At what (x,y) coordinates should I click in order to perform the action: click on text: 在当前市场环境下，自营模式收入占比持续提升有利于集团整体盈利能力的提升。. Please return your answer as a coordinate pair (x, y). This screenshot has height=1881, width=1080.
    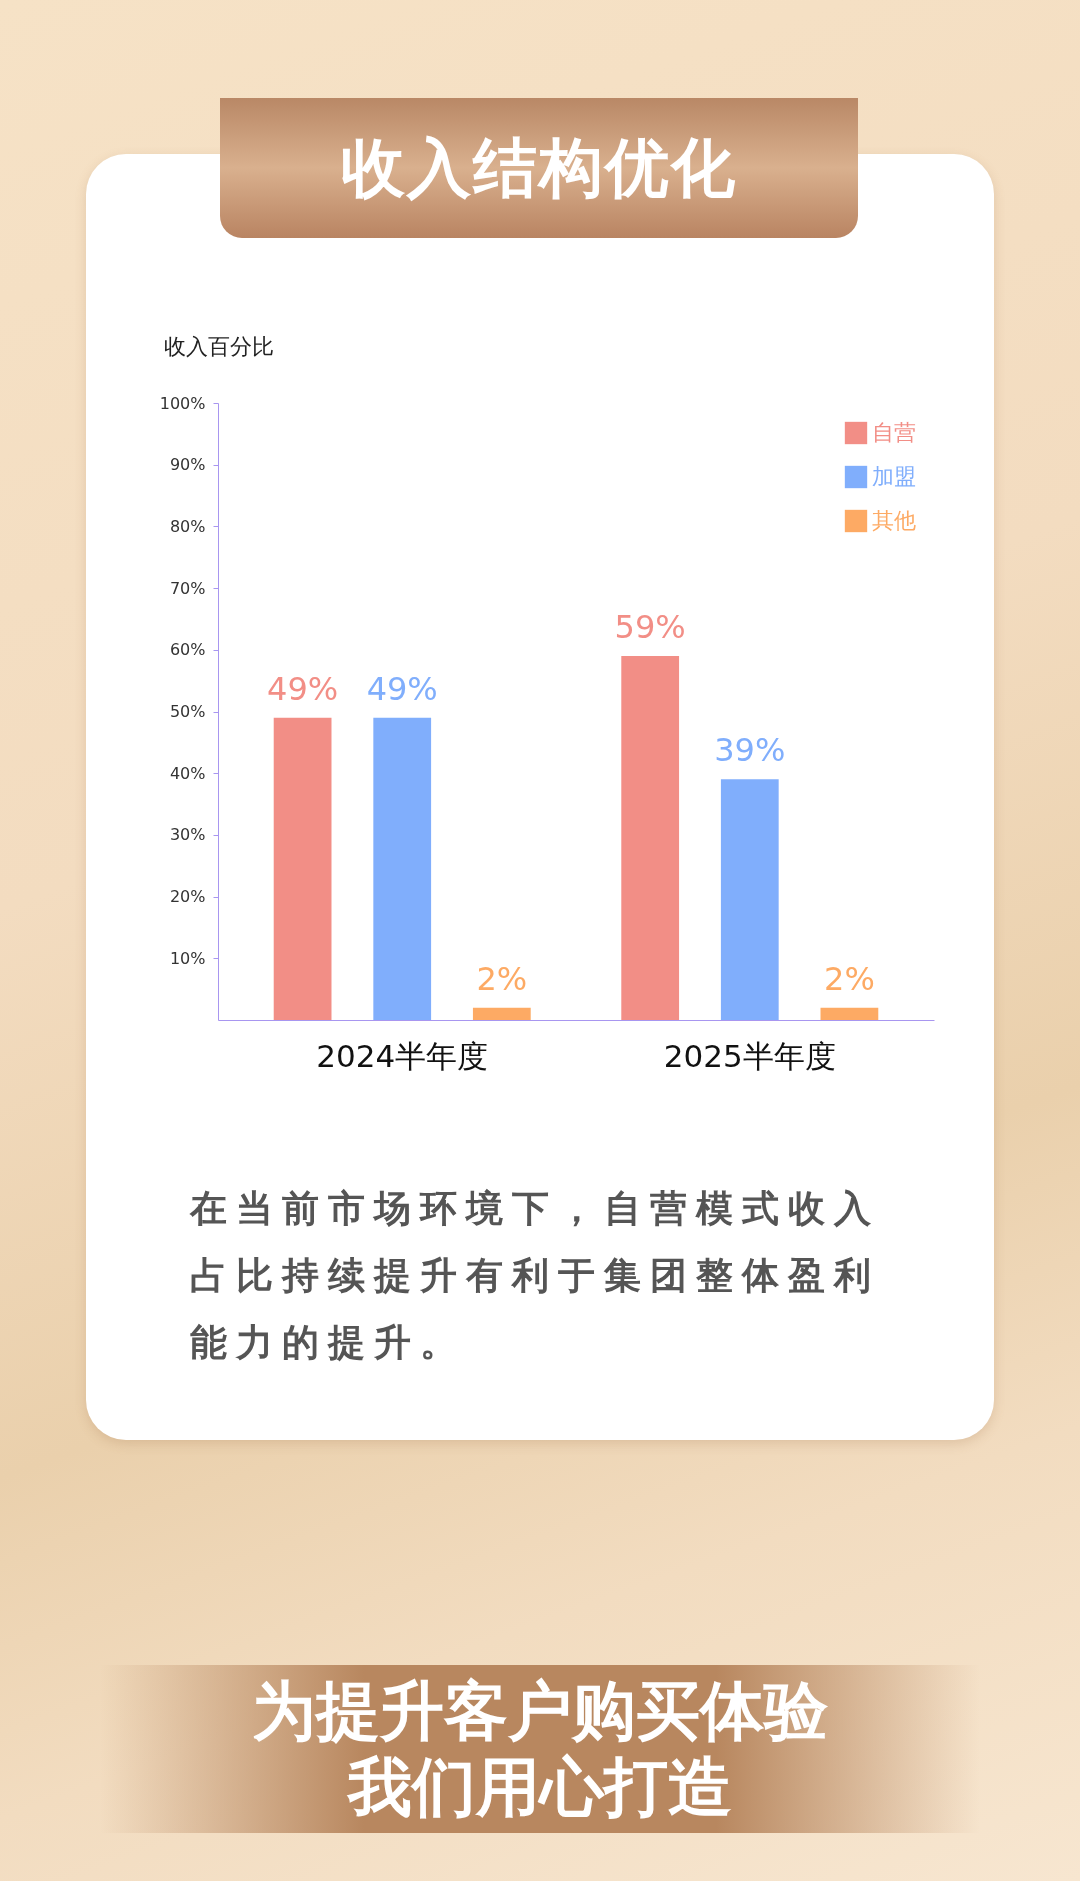
    Looking at the image, I should click on (535, 1276).